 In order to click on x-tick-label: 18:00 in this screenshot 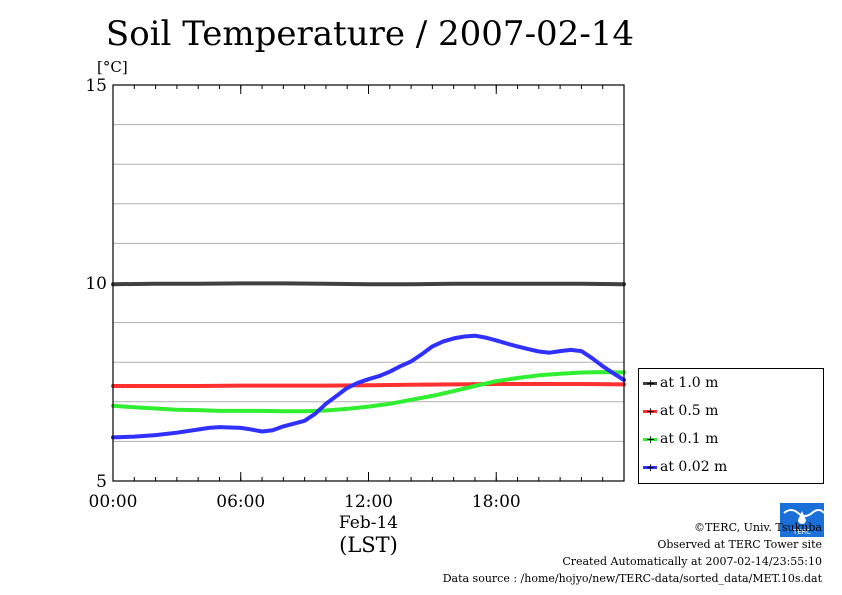, I will do `click(496, 502)`.